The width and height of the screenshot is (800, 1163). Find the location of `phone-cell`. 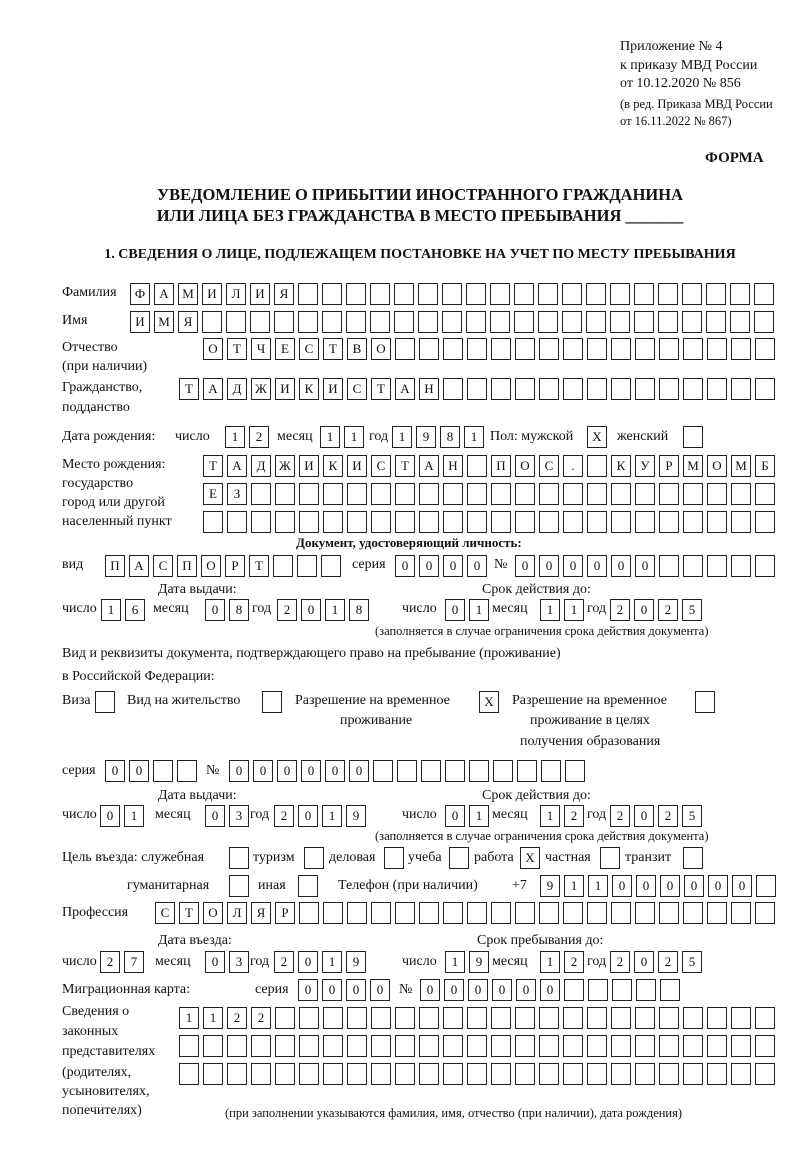

phone-cell is located at coordinates (766, 886).